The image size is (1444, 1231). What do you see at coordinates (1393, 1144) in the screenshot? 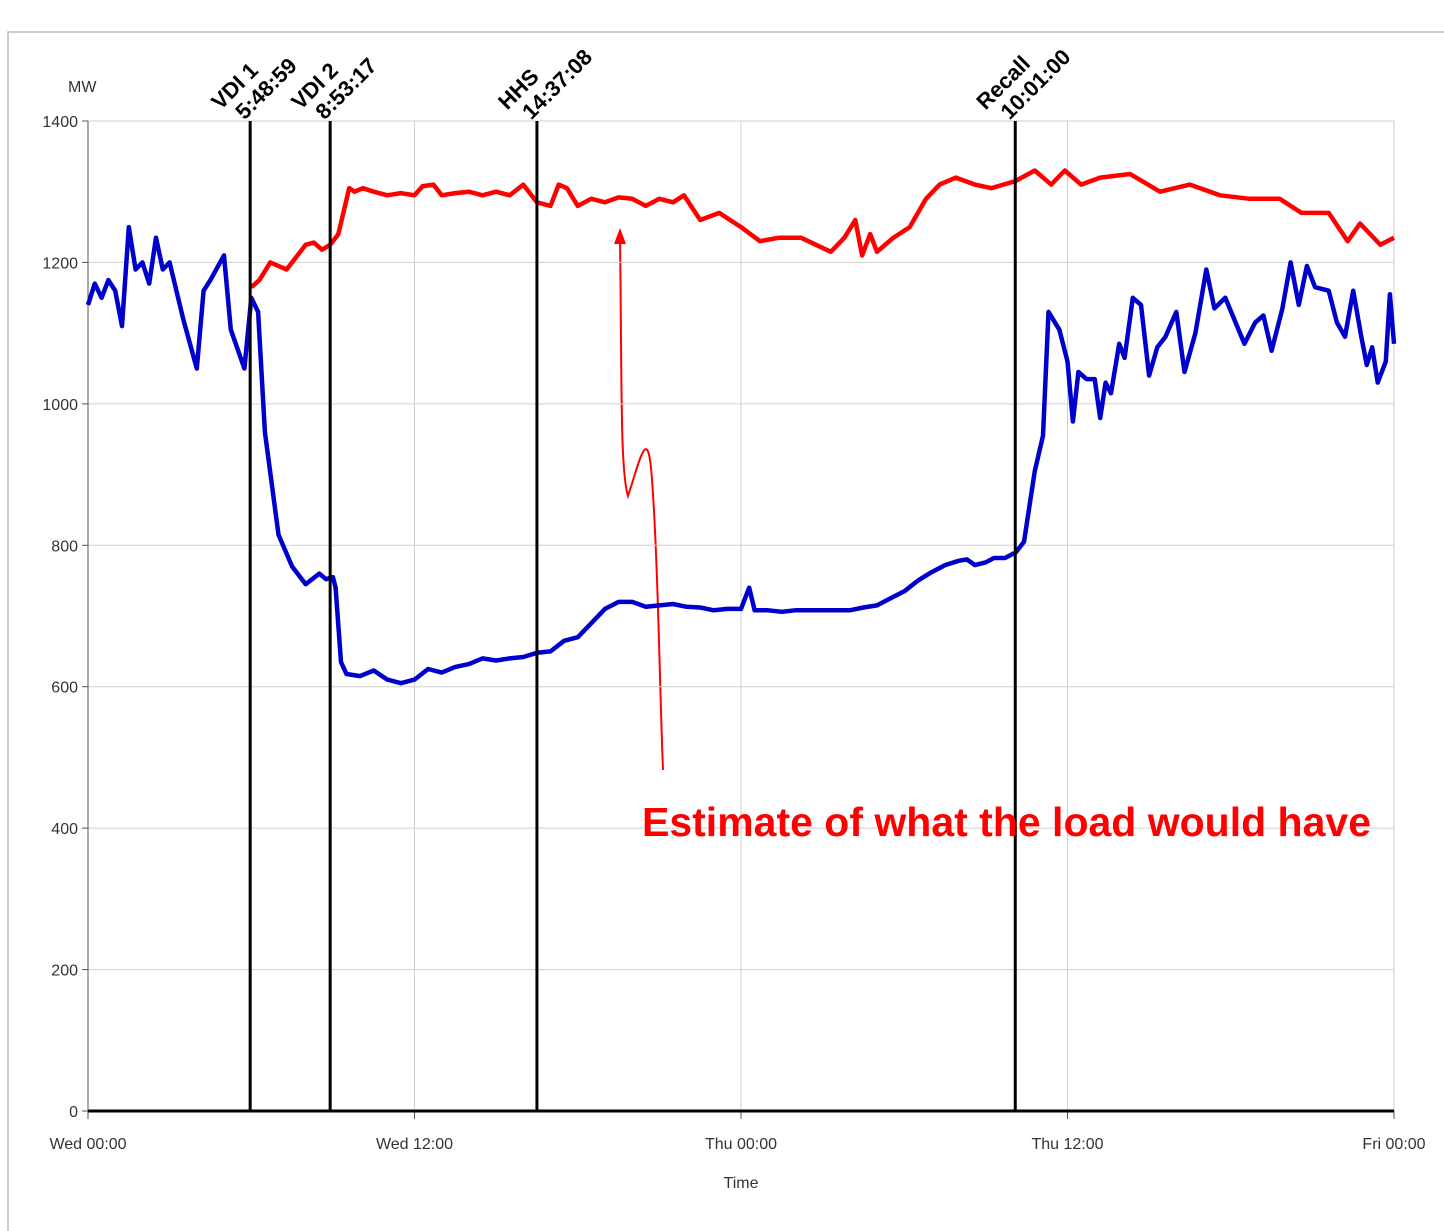
I see `x-tick-label: Fri 00:00` at bounding box center [1393, 1144].